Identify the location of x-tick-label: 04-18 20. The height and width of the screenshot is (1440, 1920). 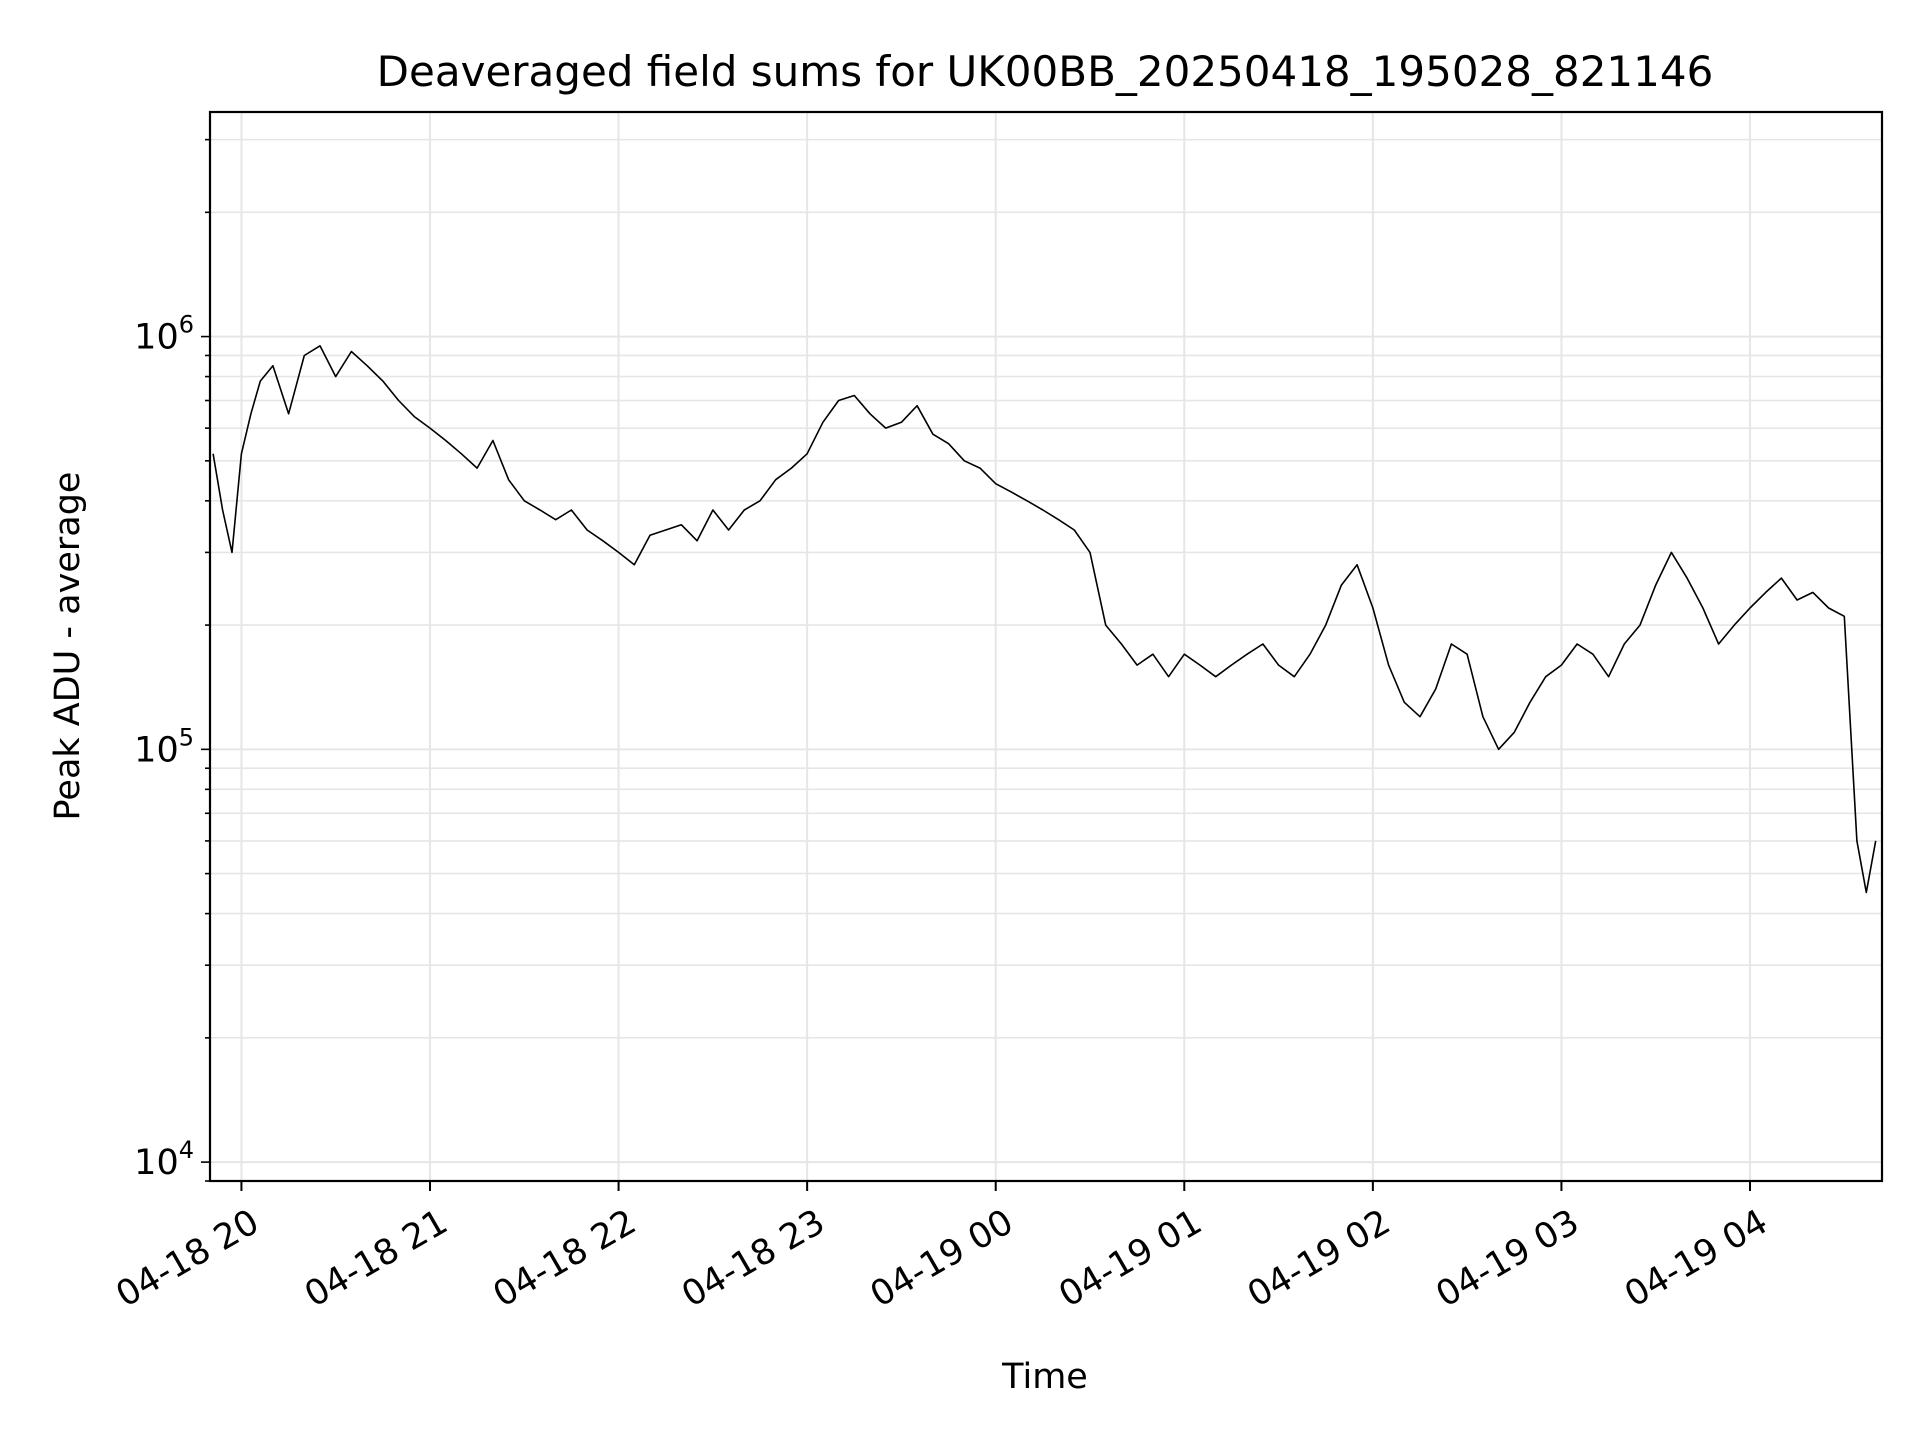
(188, 1258).